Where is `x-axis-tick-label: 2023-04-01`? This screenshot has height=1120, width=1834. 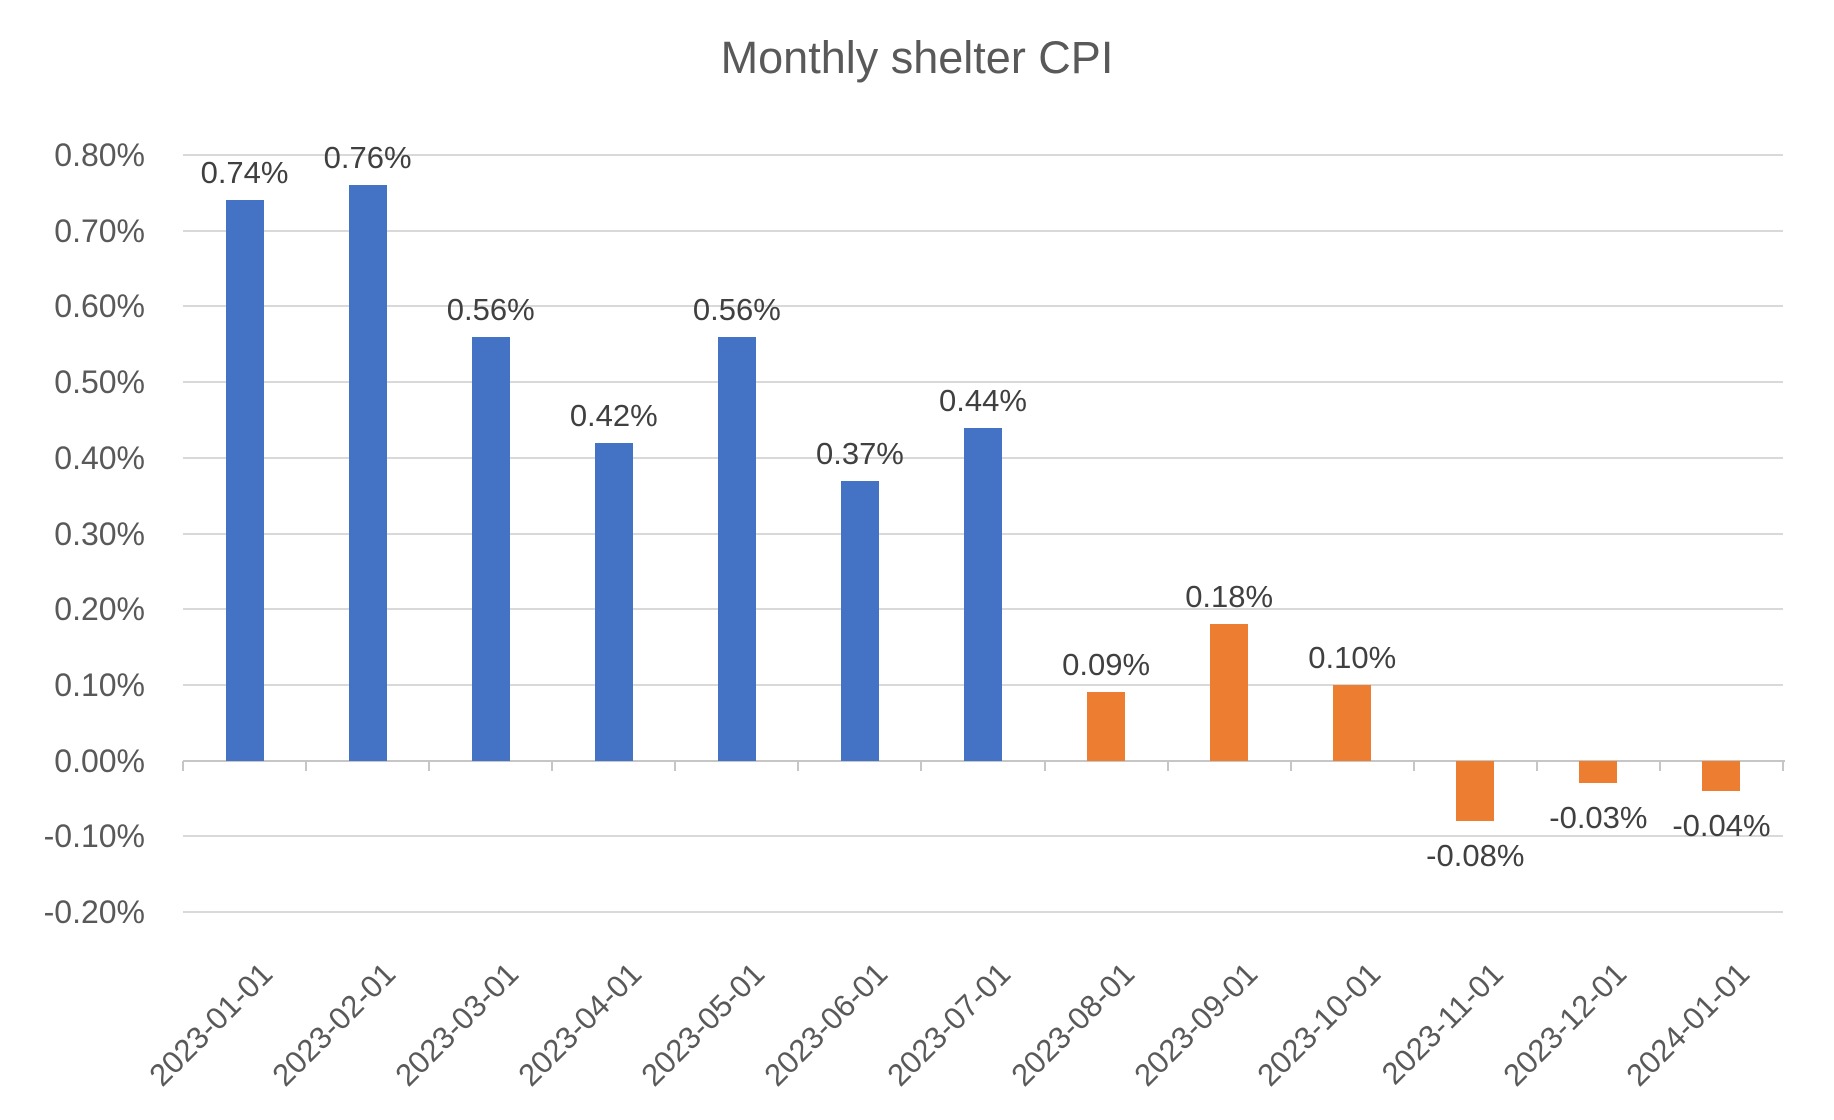
x-axis-tick-label: 2023-04-01 is located at coordinates (580, 1024).